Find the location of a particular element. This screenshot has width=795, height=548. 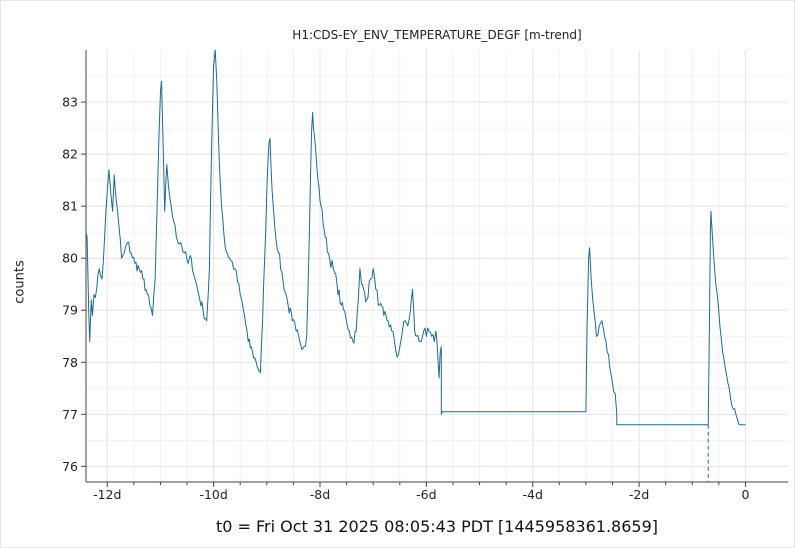

y-tick-label: 82 is located at coordinates (70, 154).